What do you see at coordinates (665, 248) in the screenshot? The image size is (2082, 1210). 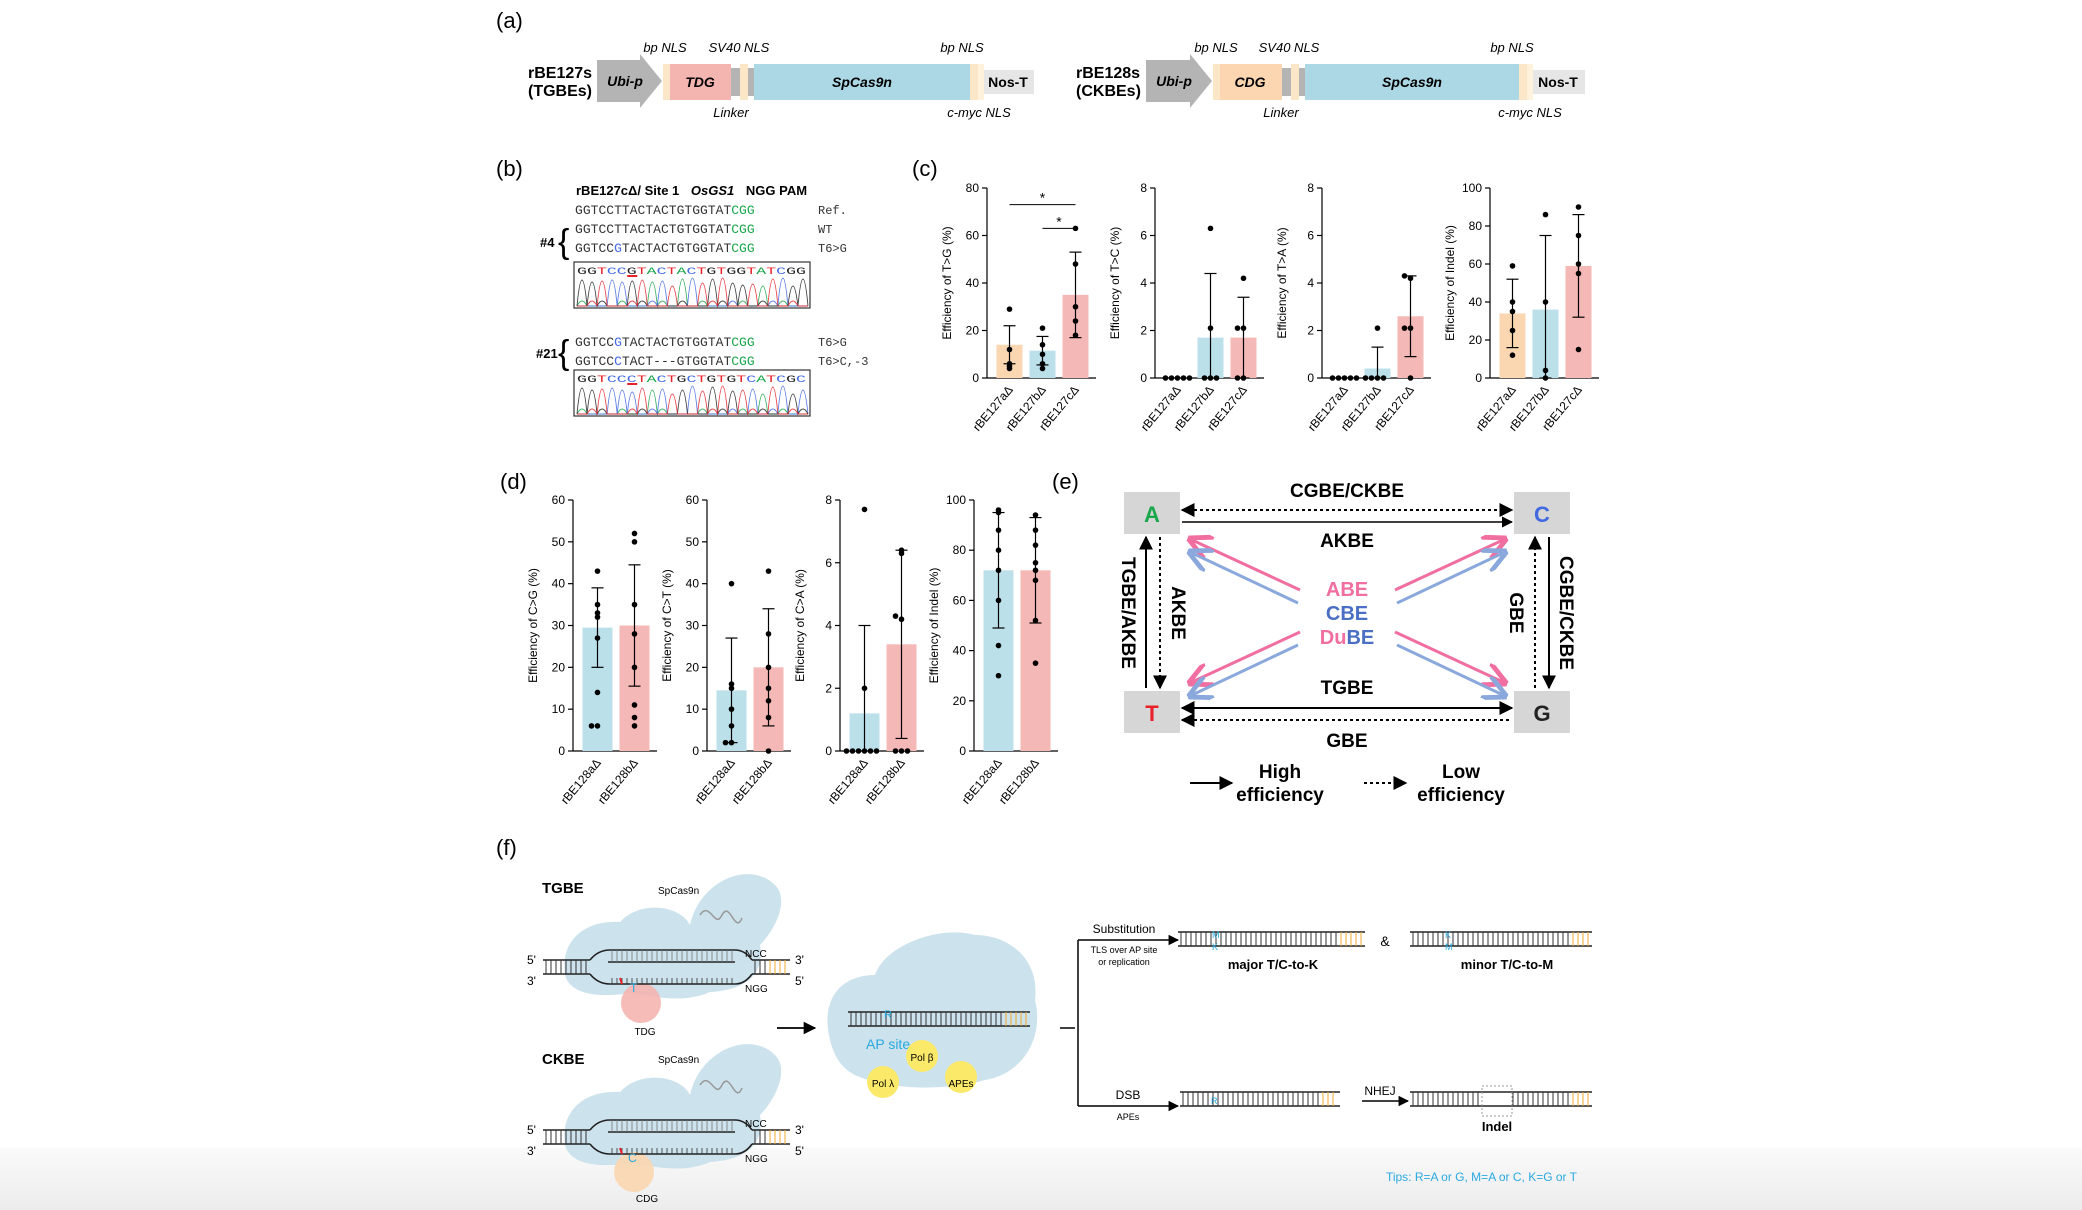 I see `seq4-row-2: GGTCCGTACTACTGTGGTATCGG` at bounding box center [665, 248].